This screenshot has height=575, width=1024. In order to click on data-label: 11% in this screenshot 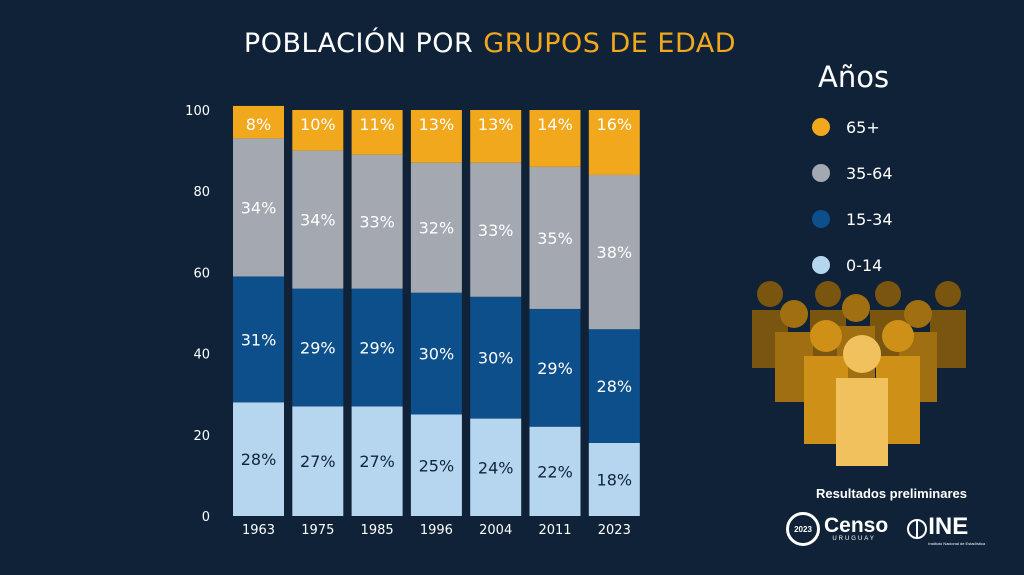, I will do `click(377, 124)`.